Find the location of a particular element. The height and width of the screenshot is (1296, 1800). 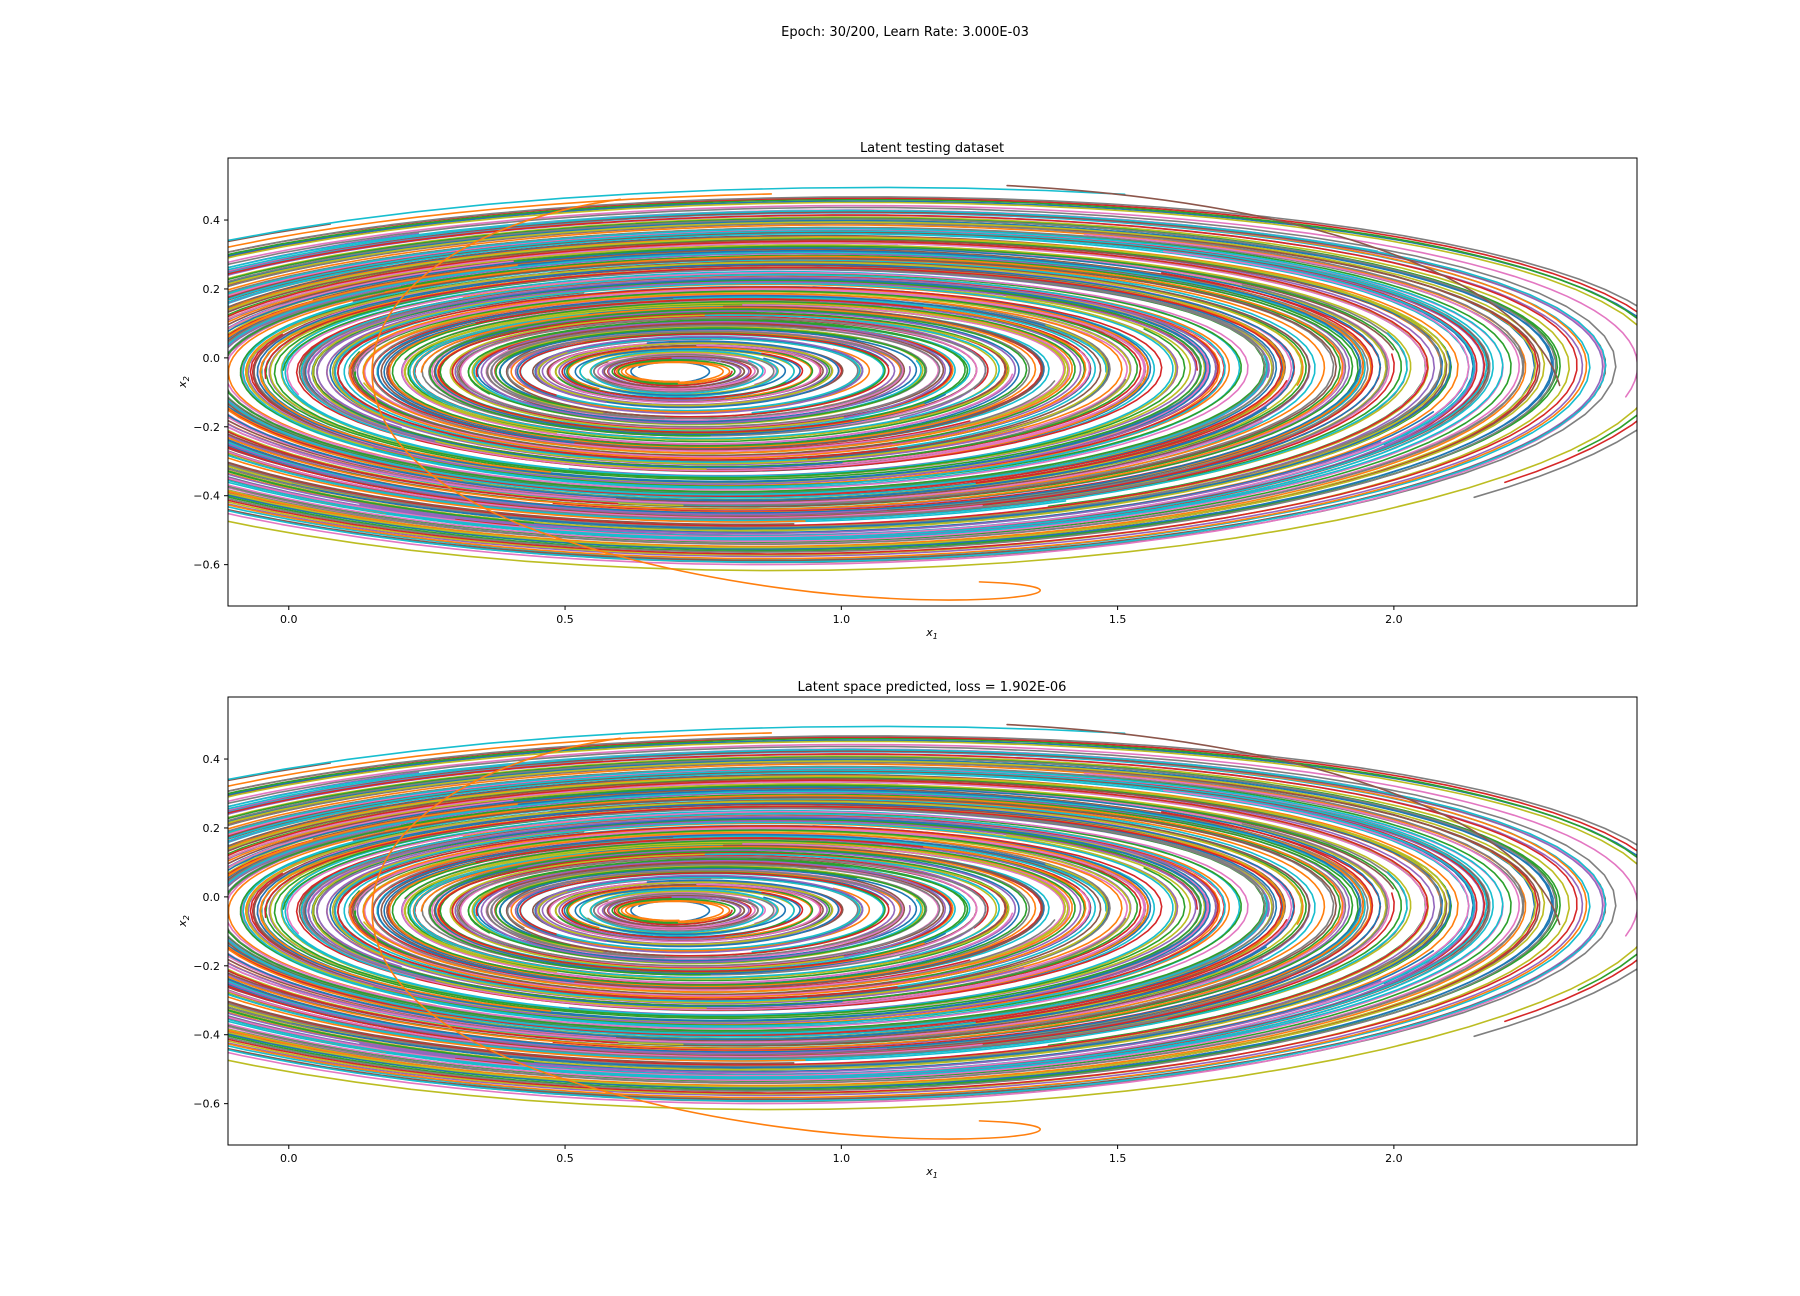

x-tick-label: 0.0 is located at coordinates (289, 1158).